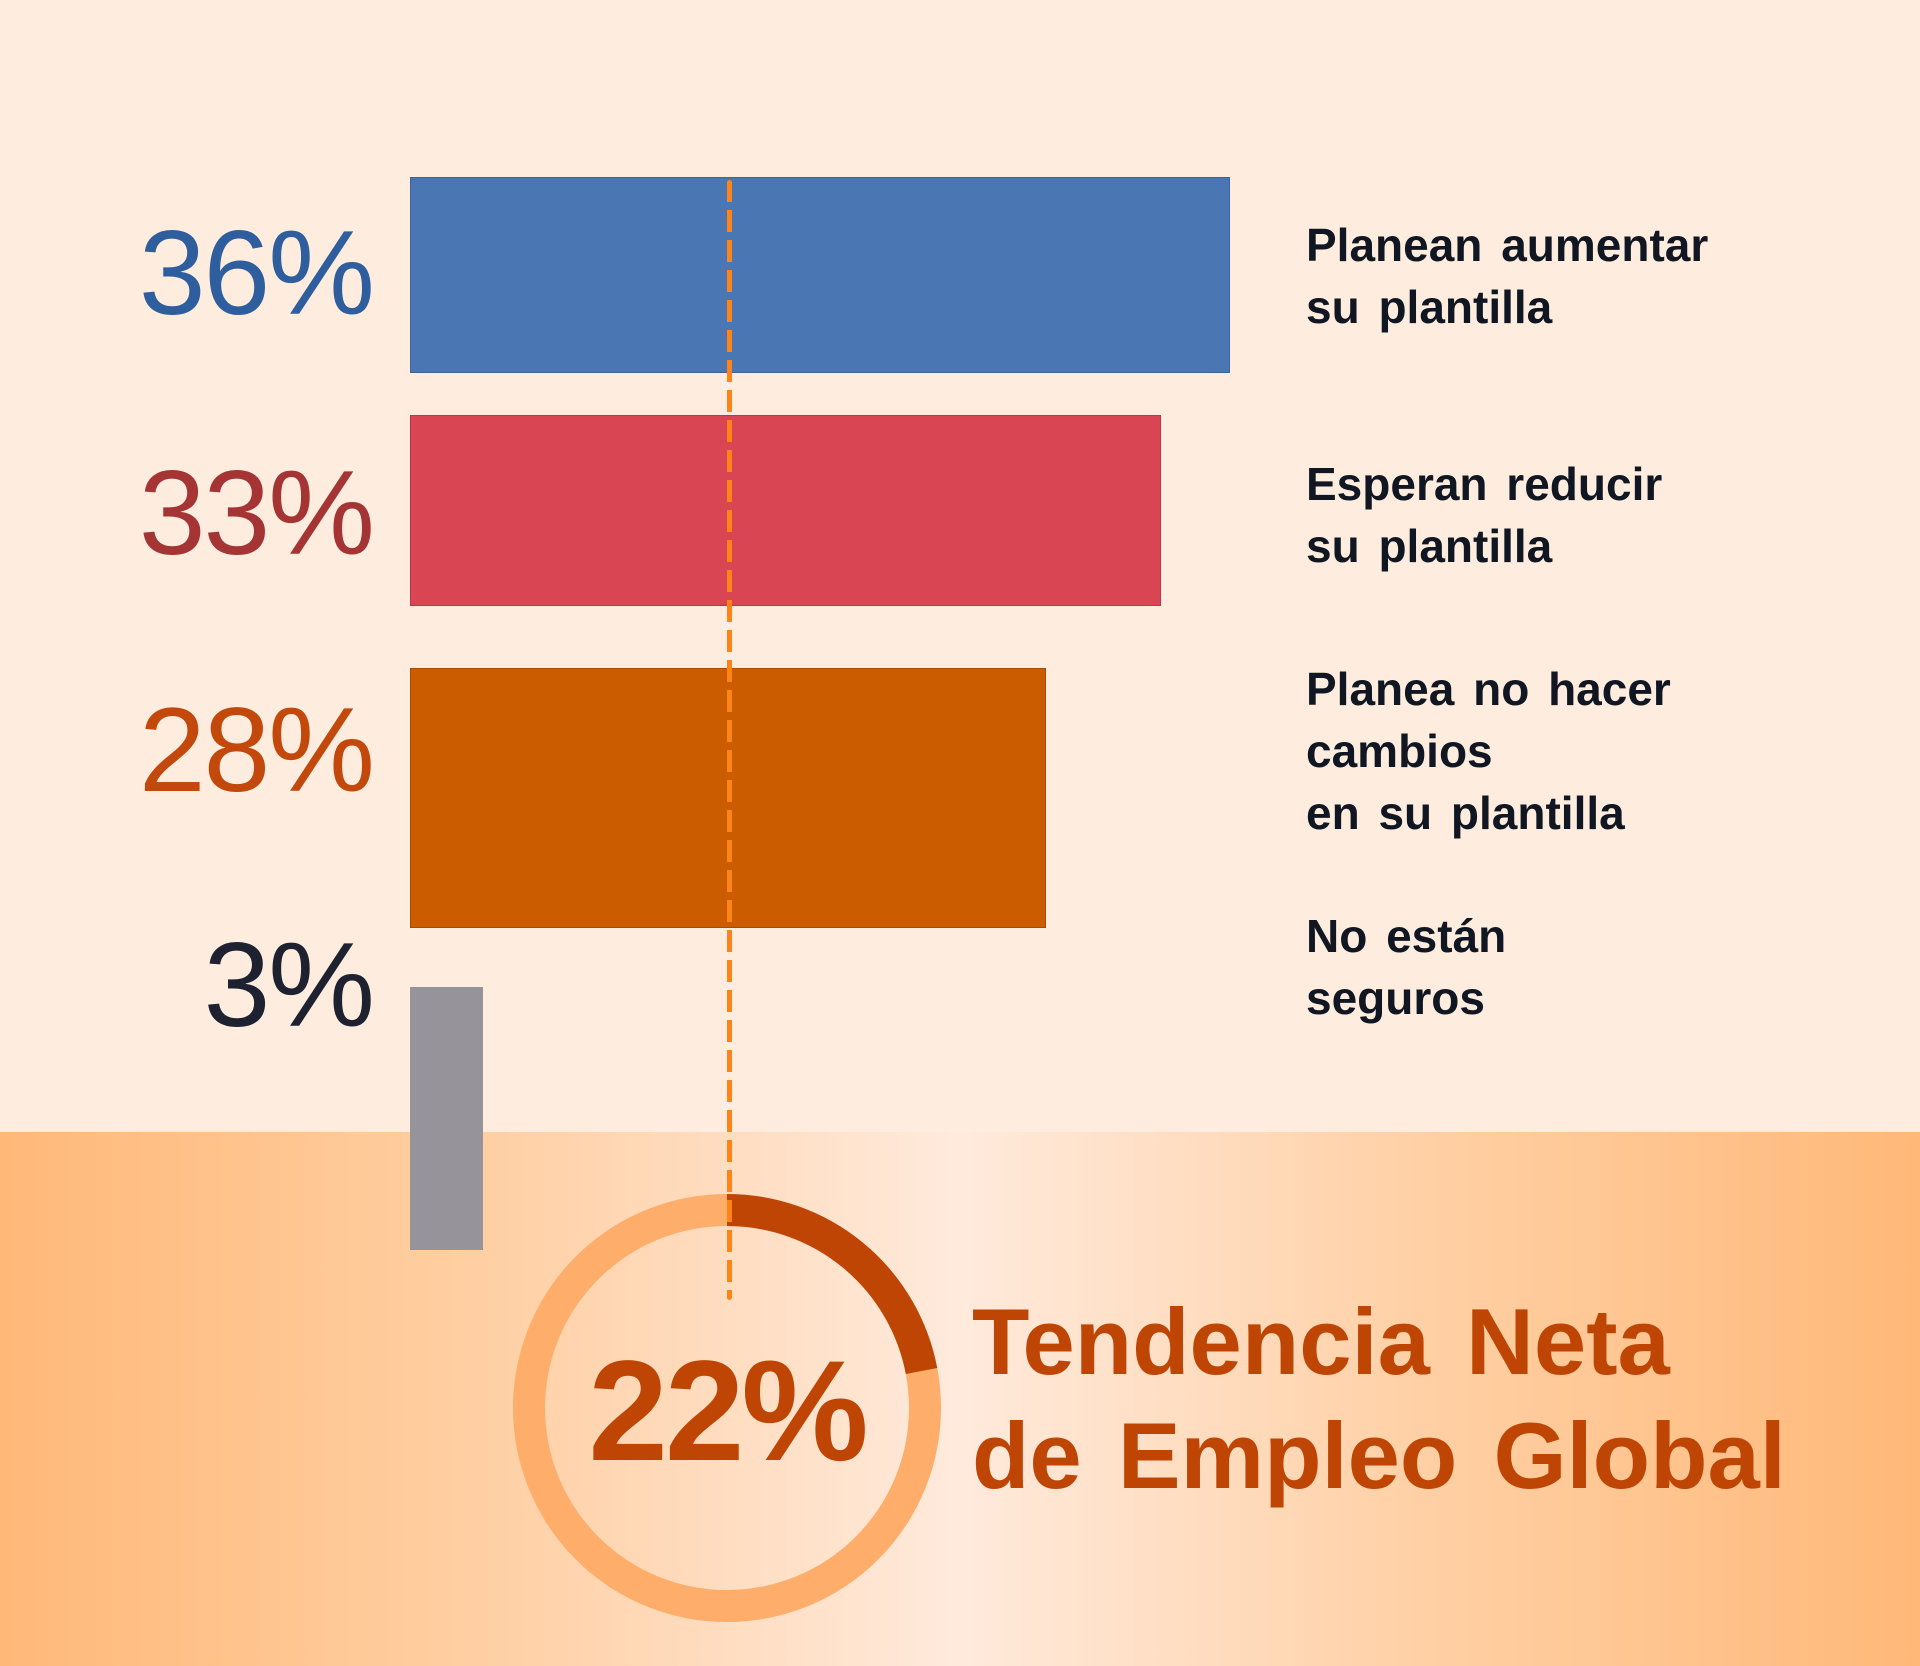 The image size is (1920, 1666). What do you see at coordinates (729, 740) in the screenshot?
I see `net-trend-dashed-line` at bounding box center [729, 740].